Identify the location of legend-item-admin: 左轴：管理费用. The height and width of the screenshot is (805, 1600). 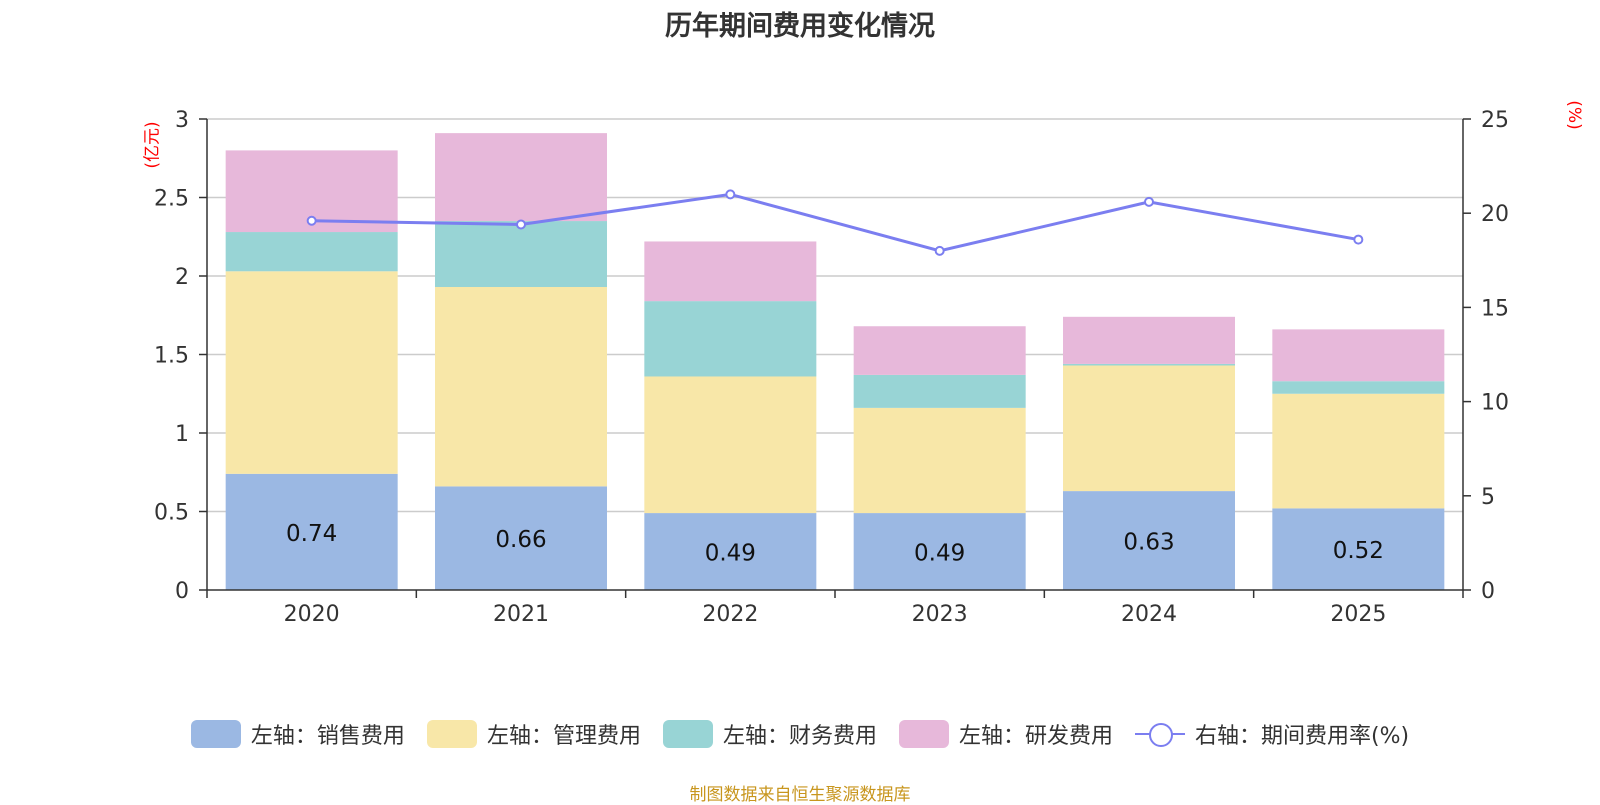
(533, 734).